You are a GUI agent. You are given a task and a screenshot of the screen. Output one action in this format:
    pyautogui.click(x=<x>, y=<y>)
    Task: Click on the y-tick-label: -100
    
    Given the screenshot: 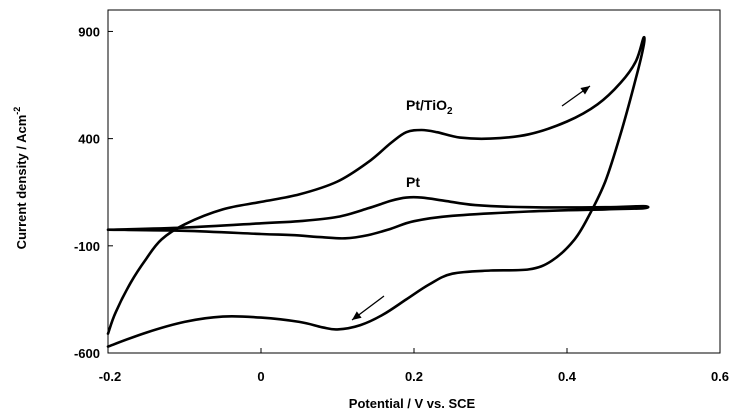 What is the action you would take?
    pyautogui.click(x=87, y=246)
    